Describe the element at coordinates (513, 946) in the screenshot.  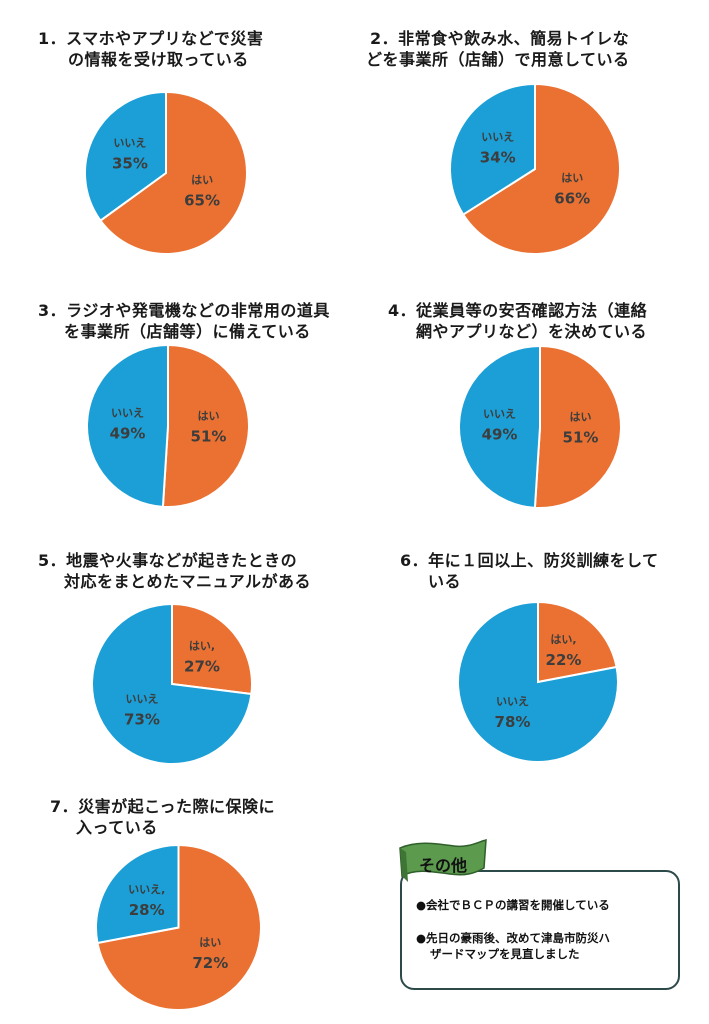
I see `other-item-2: ●先日の豪雨後、改めて津島市防災ハ ザードマップを見直しました` at that location.